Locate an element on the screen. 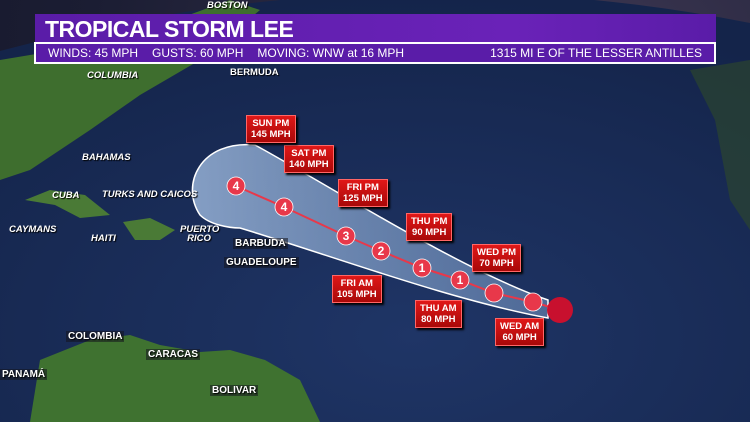 This screenshot has width=750, height=422. forecast-time: SAT PM is located at coordinates (309, 153).